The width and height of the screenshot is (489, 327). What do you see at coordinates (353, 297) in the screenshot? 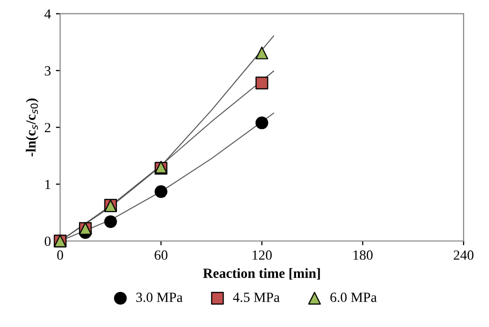
I see `legend-label: 6.0 MPa` at bounding box center [353, 297].